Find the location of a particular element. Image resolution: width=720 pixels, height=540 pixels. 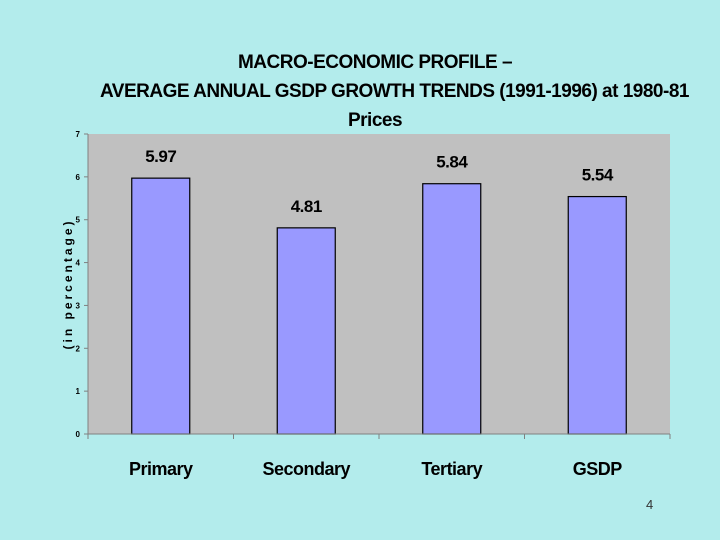

x-axis-ticks is located at coordinates (379, 436).